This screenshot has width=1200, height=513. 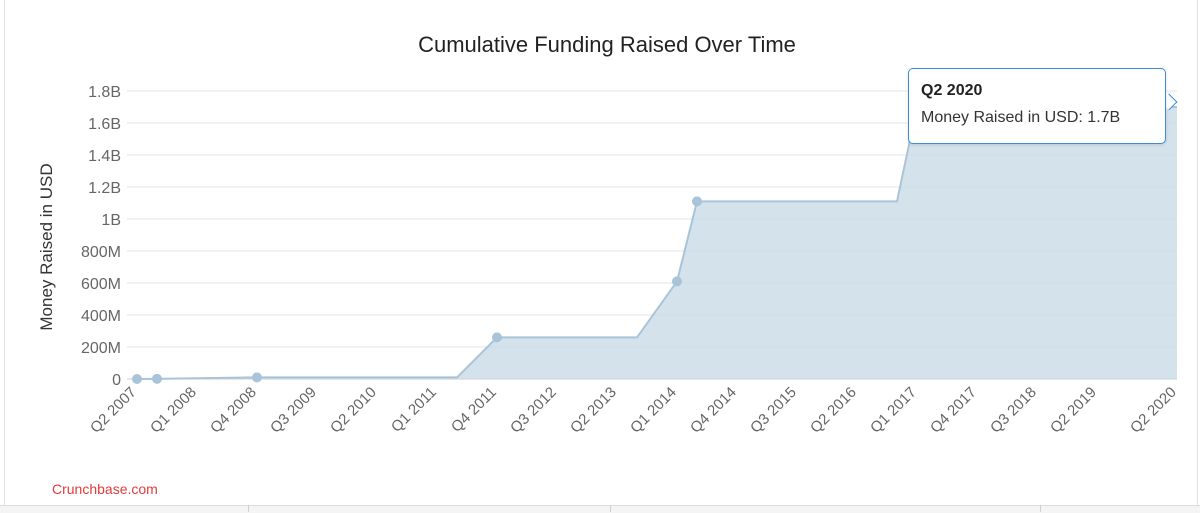 I want to click on y-tick-label: 1.2B, so click(x=104, y=188).